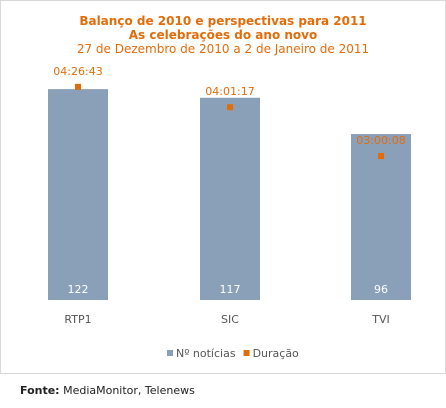 This screenshot has height=408, width=446. What do you see at coordinates (229, 91) in the screenshot?
I see `duration-label: 04:01:17` at bounding box center [229, 91].